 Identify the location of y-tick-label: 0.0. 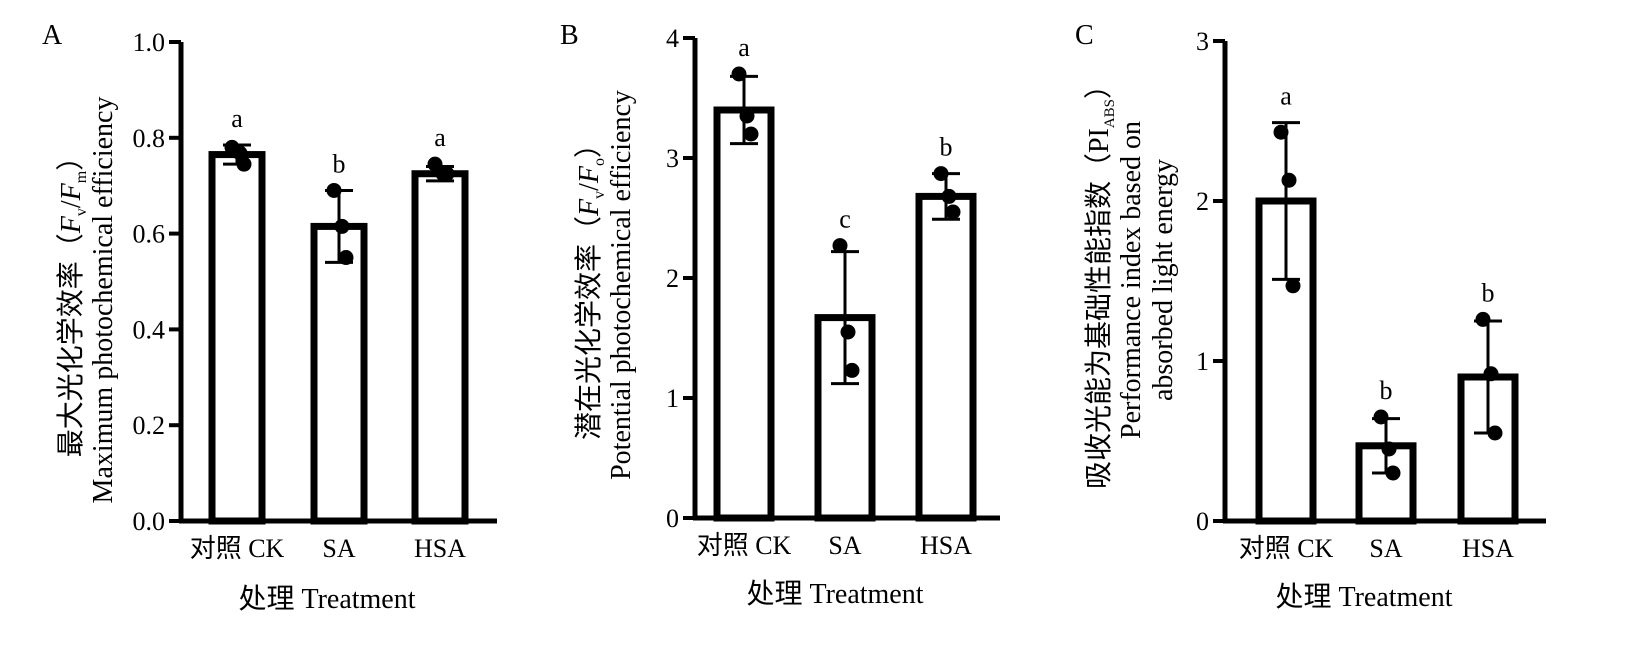
(149, 521).